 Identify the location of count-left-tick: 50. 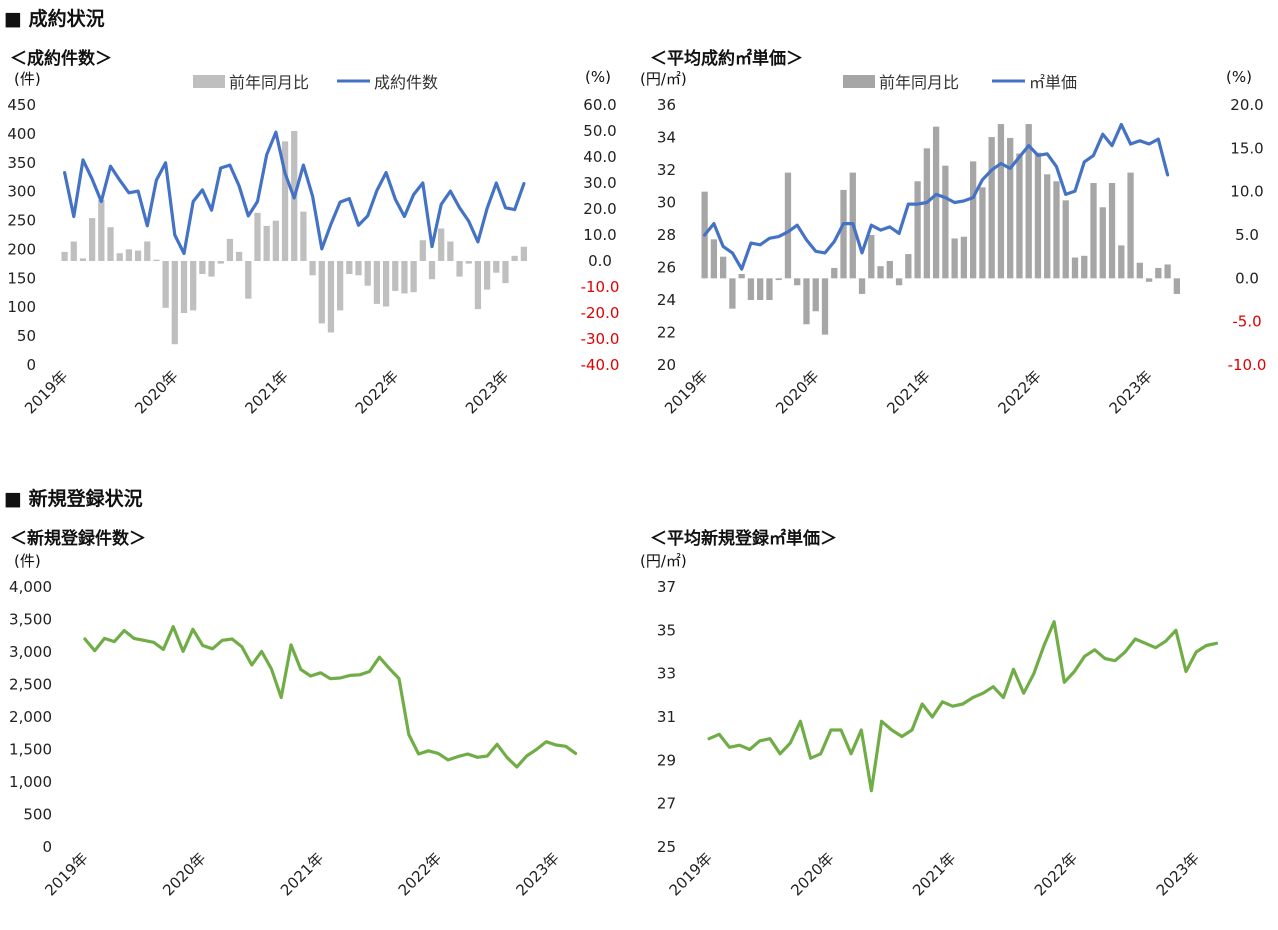
(26, 336).